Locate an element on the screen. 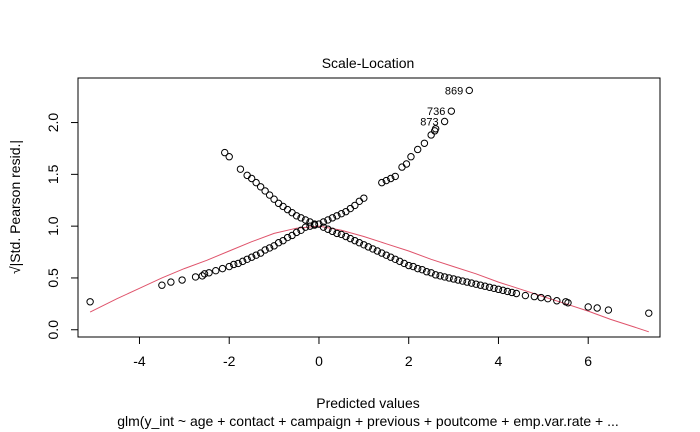 The width and height of the screenshot is (700, 432). x-tick-label: 2 is located at coordinates (409, 361).